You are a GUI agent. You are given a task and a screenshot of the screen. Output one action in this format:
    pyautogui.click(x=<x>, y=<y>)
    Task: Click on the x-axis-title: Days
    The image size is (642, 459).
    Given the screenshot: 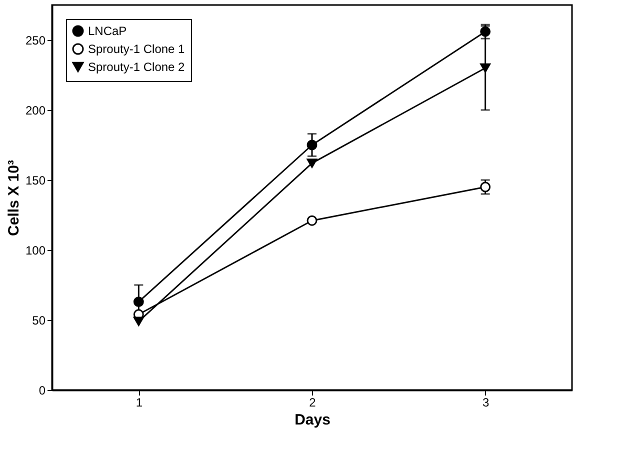 What is the action you would take?
    pyautogui.click(x=312, y=420)
    